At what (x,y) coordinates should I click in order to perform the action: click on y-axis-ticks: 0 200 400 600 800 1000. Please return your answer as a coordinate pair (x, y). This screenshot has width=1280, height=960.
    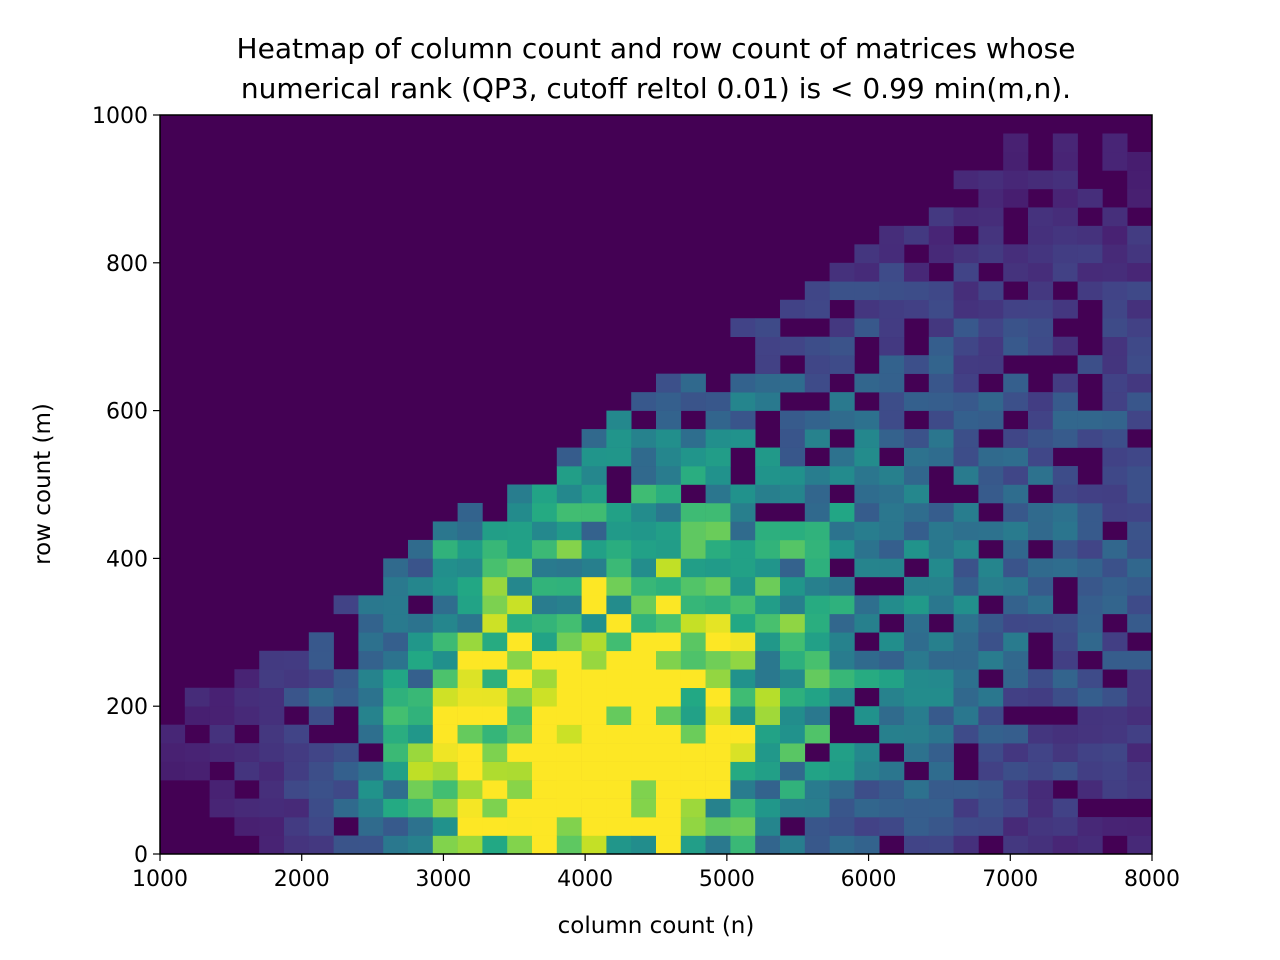
    Looking at the image, I should click on (126, 486).